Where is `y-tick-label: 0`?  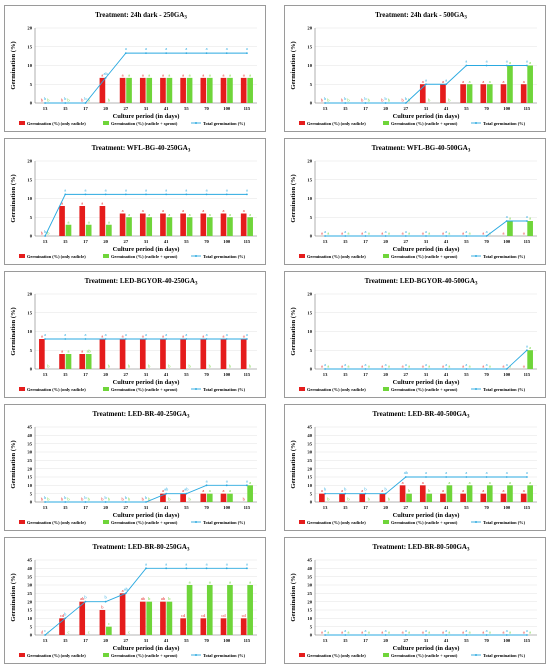
y-tick-label: 0 is located at coordinates (311, 635).